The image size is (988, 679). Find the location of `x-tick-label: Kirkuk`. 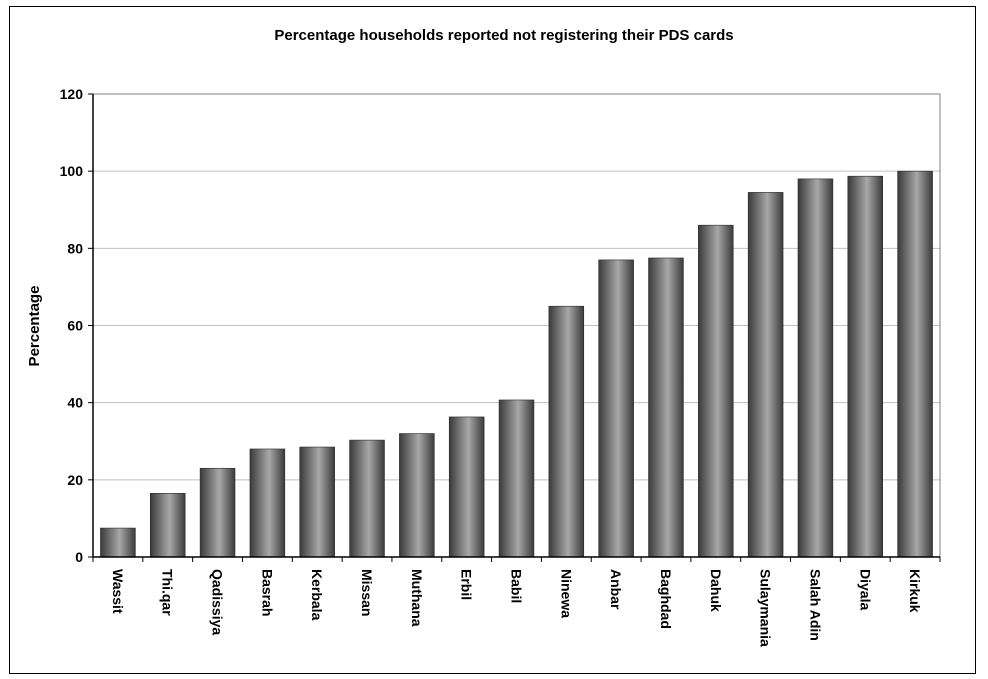

x-tick-label: Kirkuk is located at coordinates (915, 591).